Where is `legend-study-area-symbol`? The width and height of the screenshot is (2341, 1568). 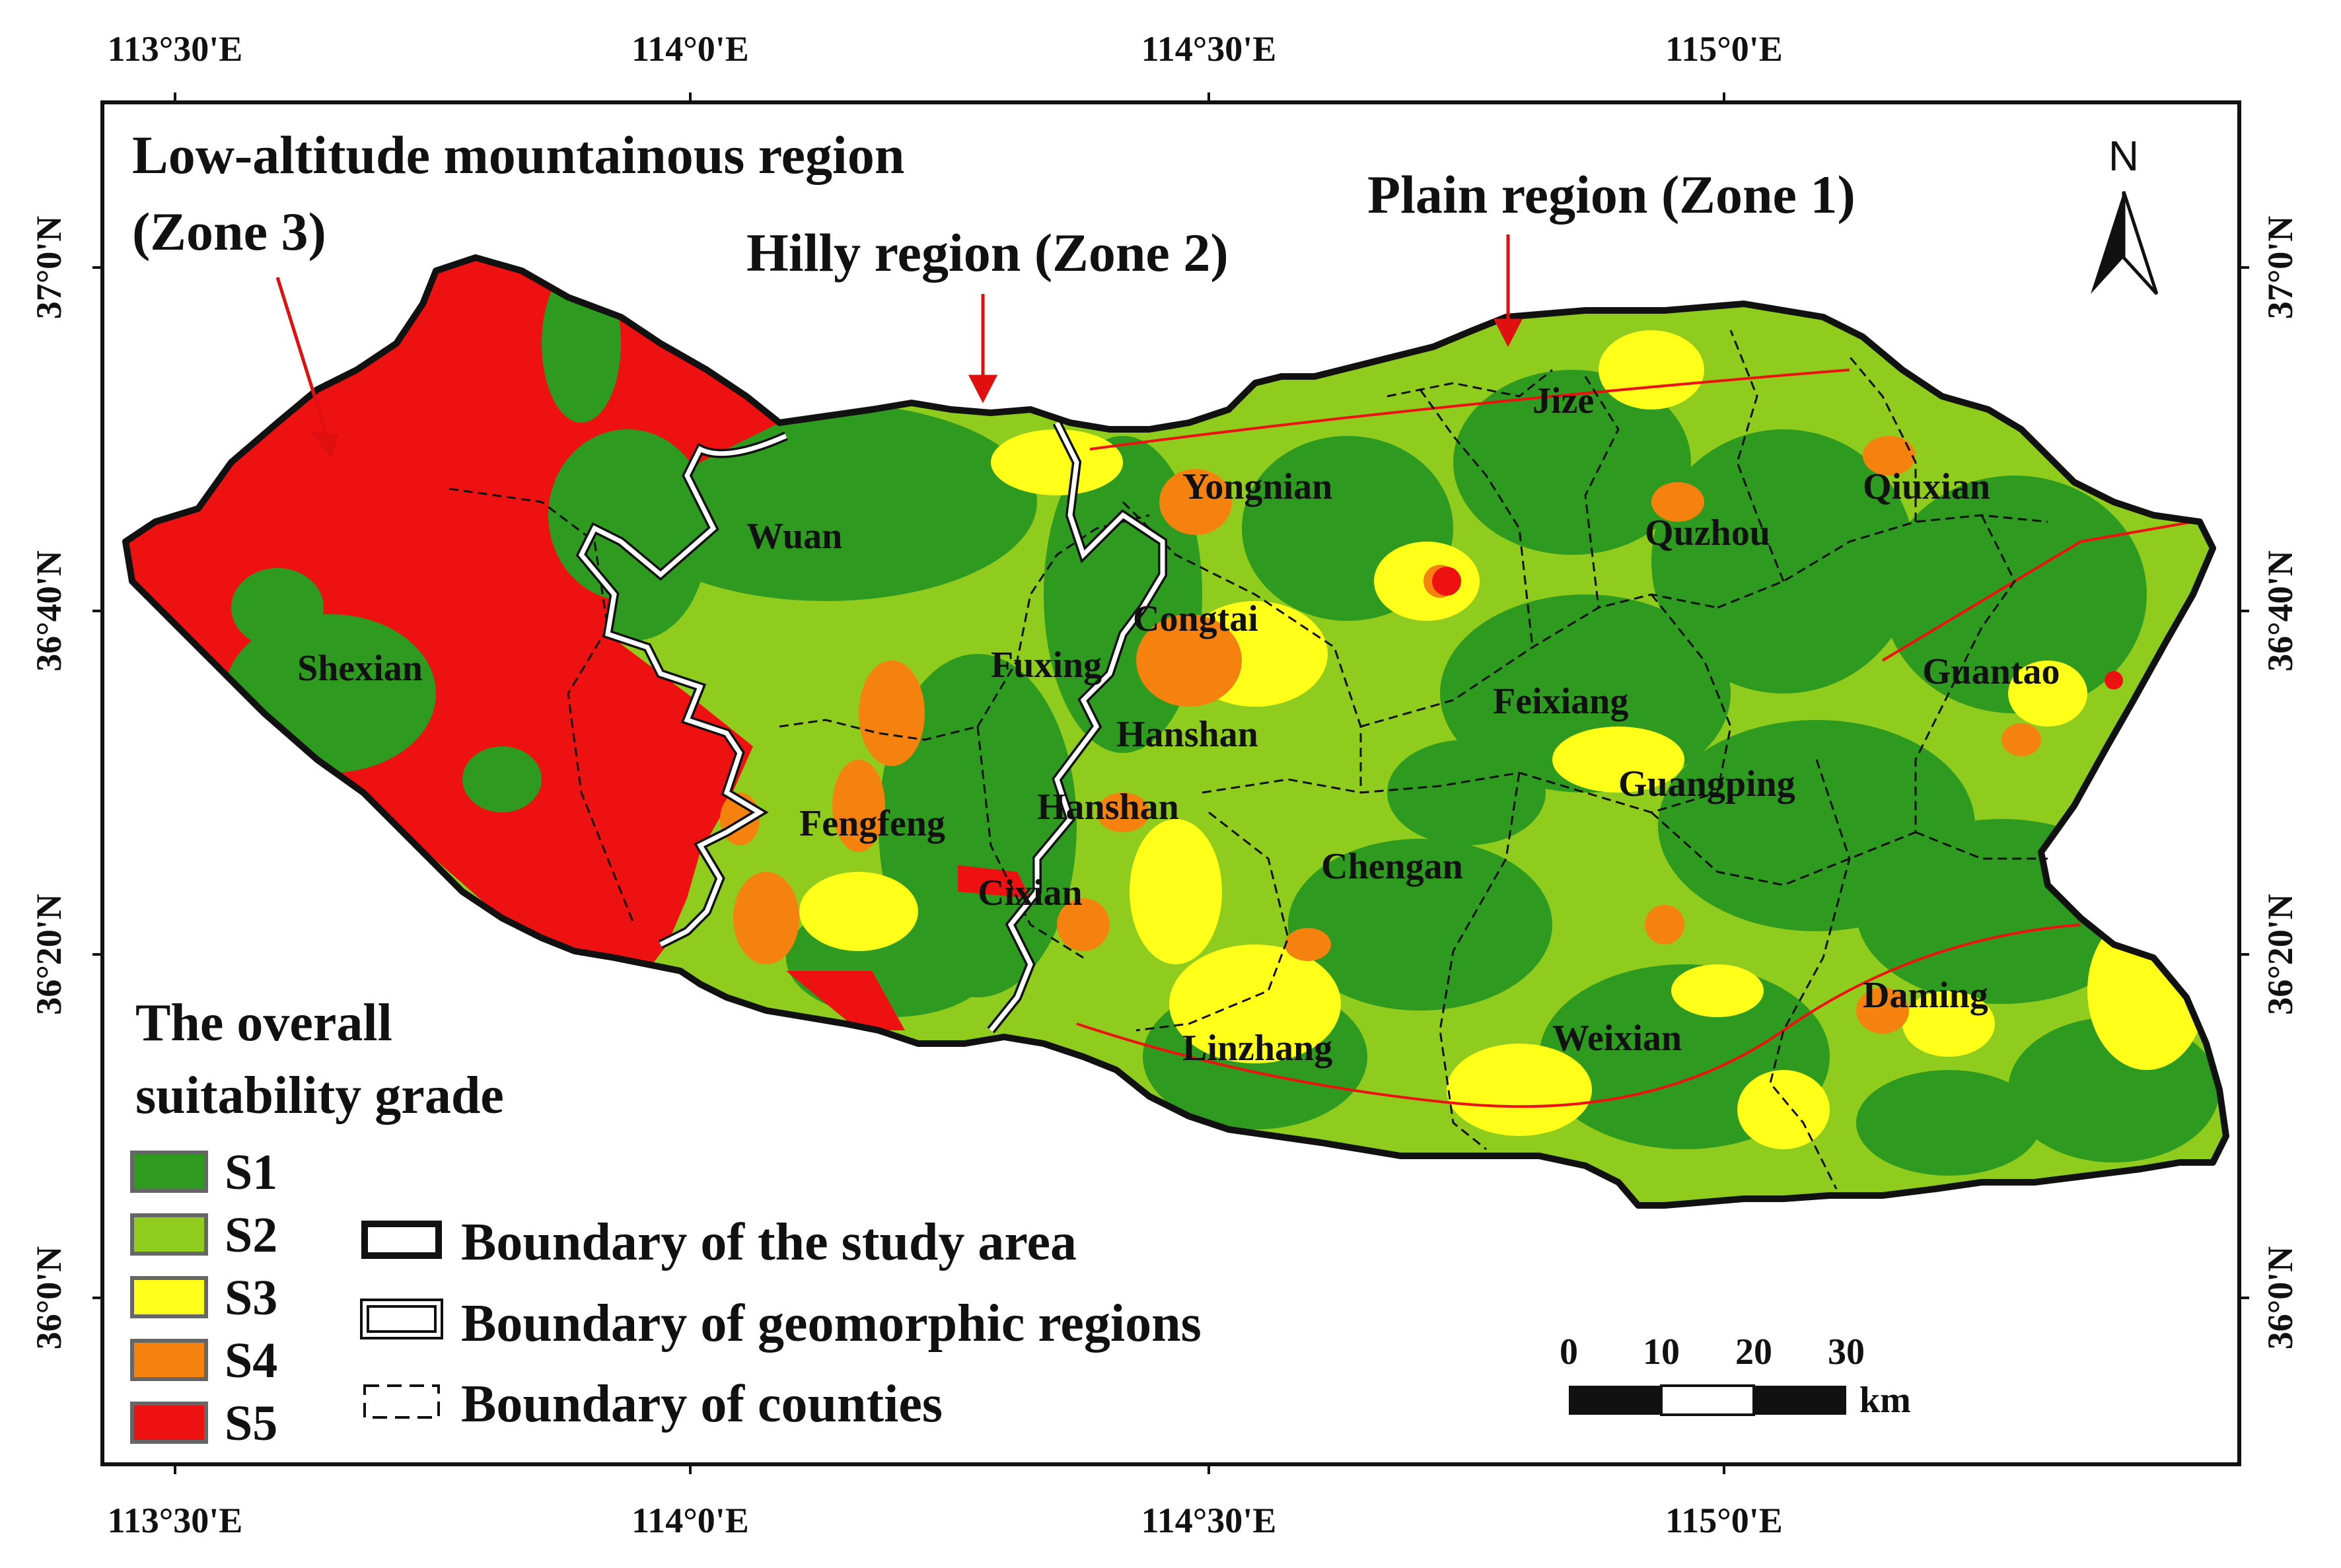 legend-study-area-symbol is located at coordinates (401, 1240).